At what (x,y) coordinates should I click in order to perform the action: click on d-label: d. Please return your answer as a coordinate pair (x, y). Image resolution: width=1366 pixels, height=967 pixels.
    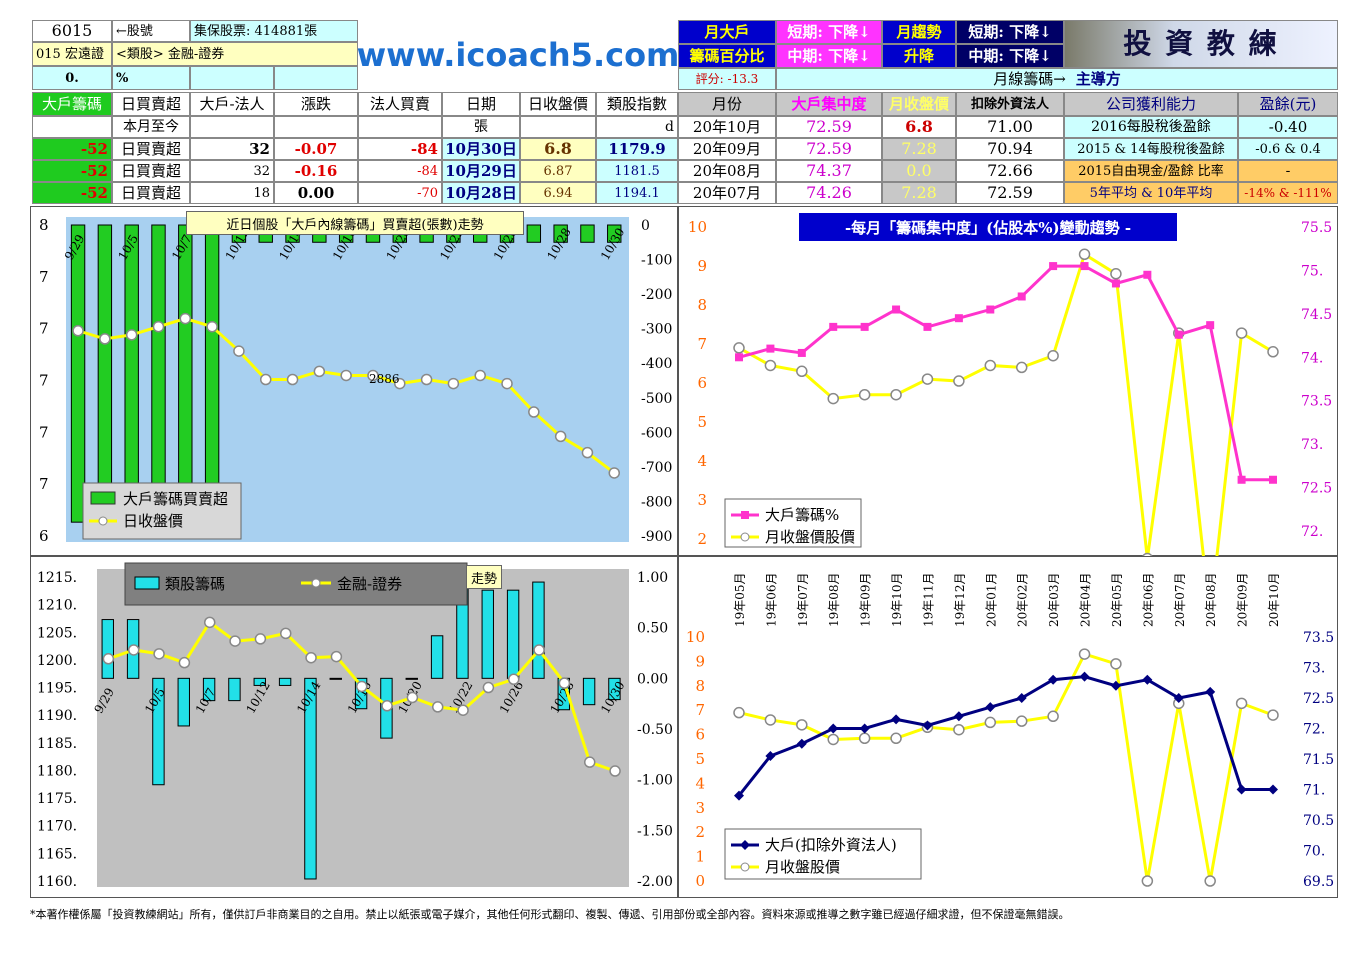
    Looking at the image, I should click on (637, 127).